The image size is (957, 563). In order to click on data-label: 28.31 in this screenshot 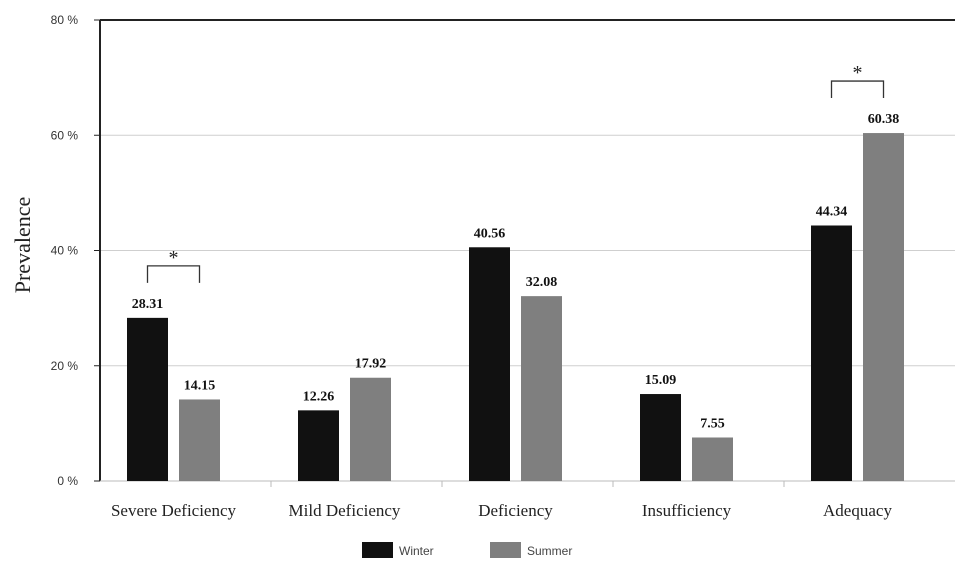, I will do `click(148, 304)`.